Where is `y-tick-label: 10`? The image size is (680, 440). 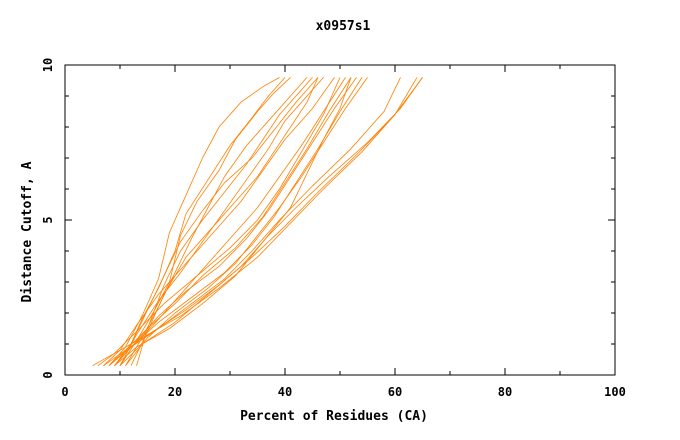 y-tick-label: 10 is located at coordinates (48, 65).